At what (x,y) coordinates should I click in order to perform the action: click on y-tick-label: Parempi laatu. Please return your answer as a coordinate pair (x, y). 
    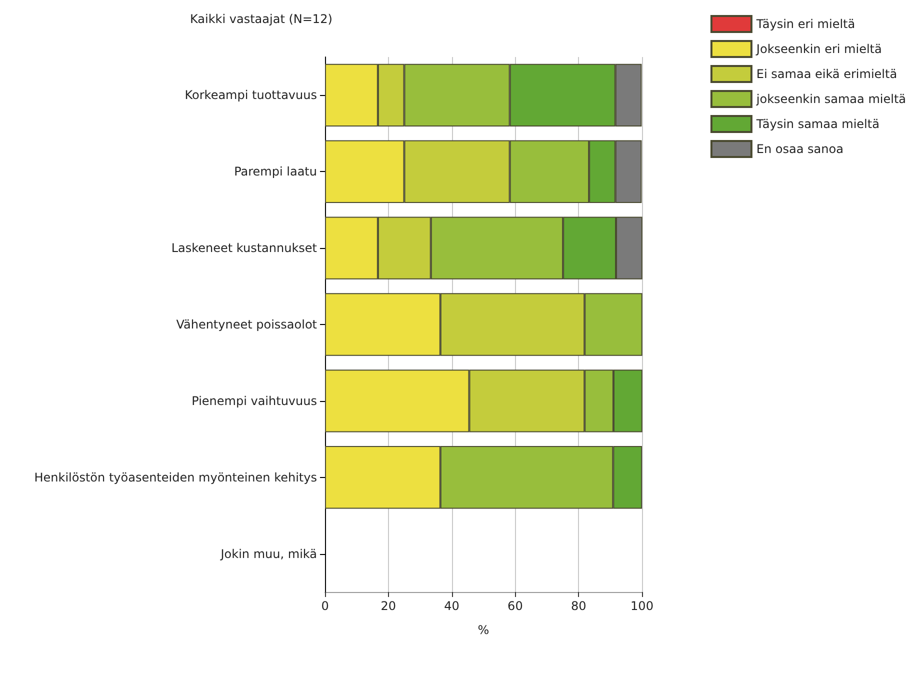
    Looking at the image, I should click on (275, 171).